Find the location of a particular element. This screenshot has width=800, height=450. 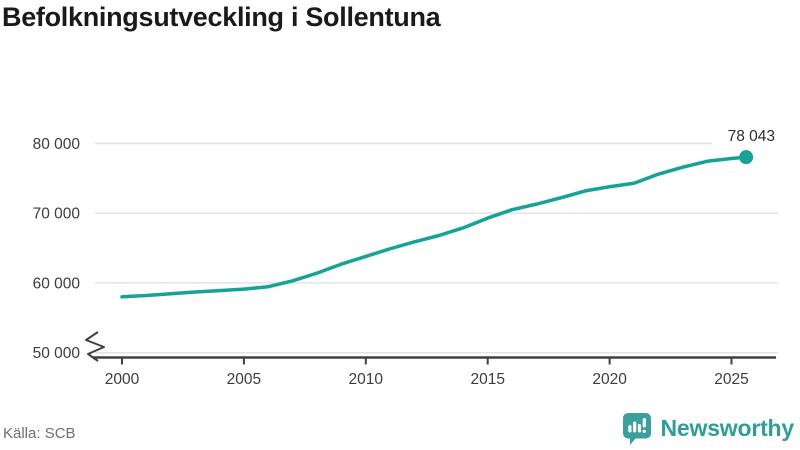

y-tick-label: 50 000 is located at coordinates (57, 353).